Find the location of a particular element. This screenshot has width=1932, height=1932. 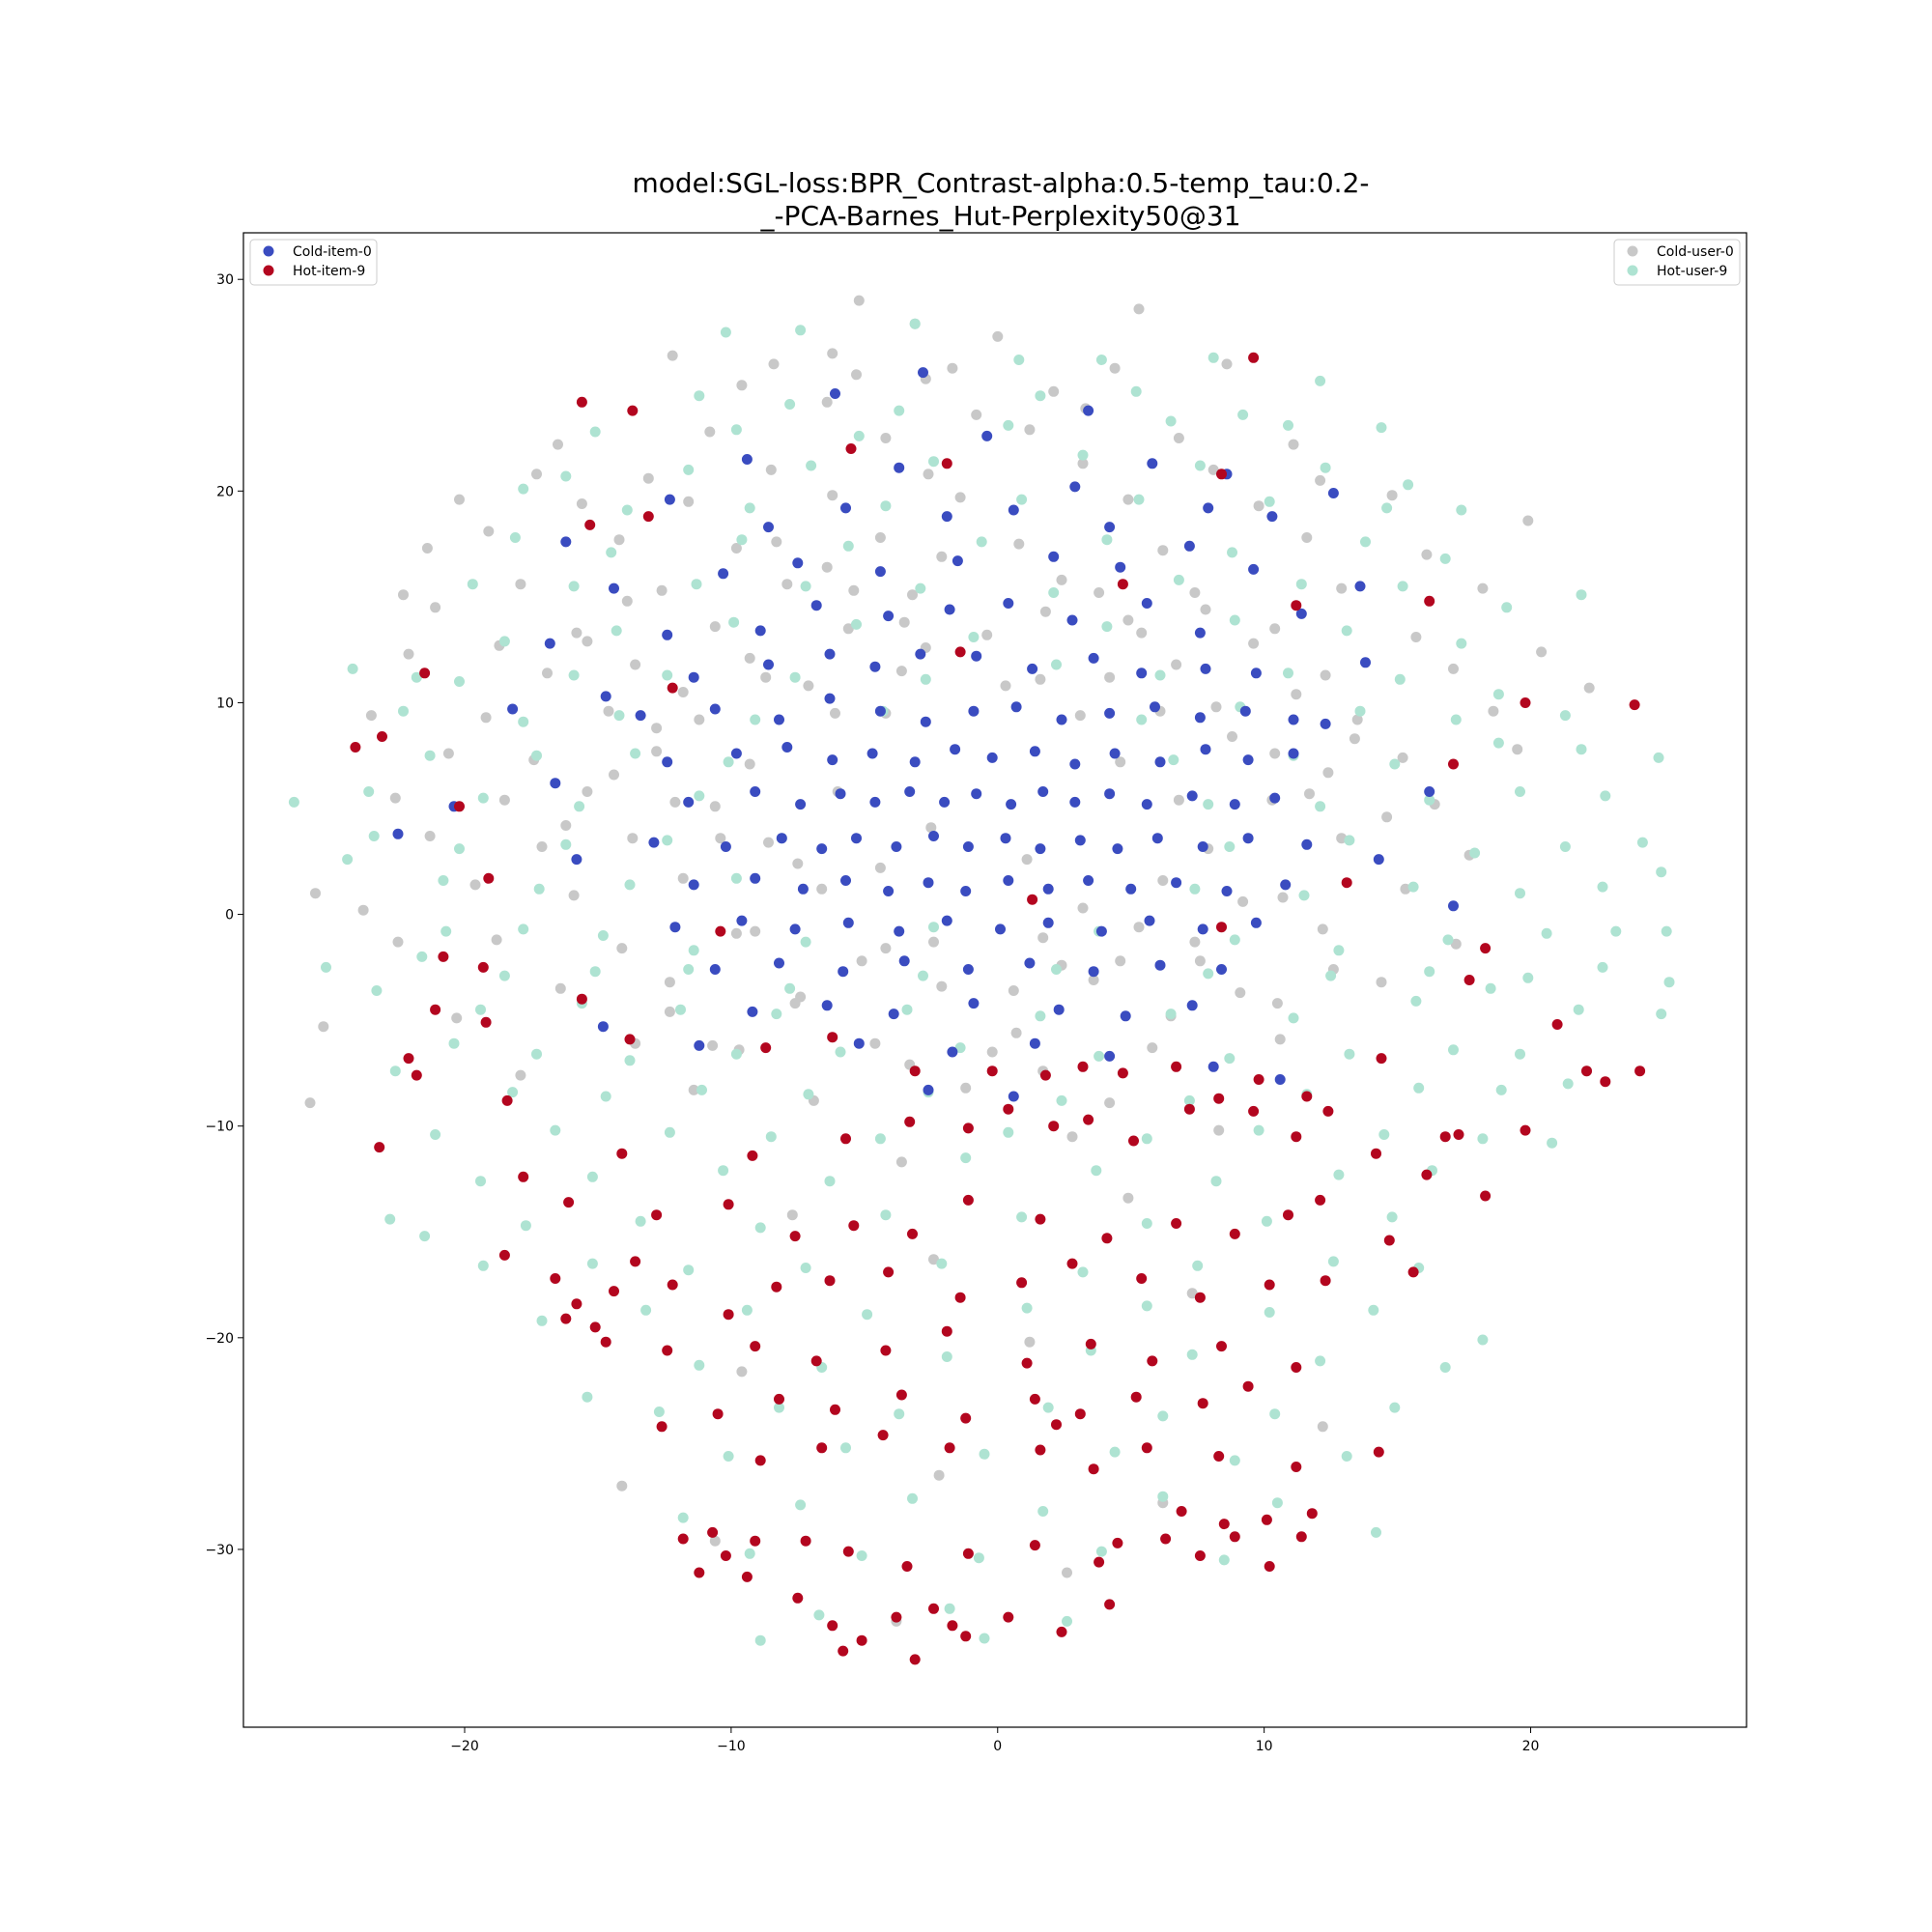

x-tick-label: 20 is located at coordinates (1531, 1746).